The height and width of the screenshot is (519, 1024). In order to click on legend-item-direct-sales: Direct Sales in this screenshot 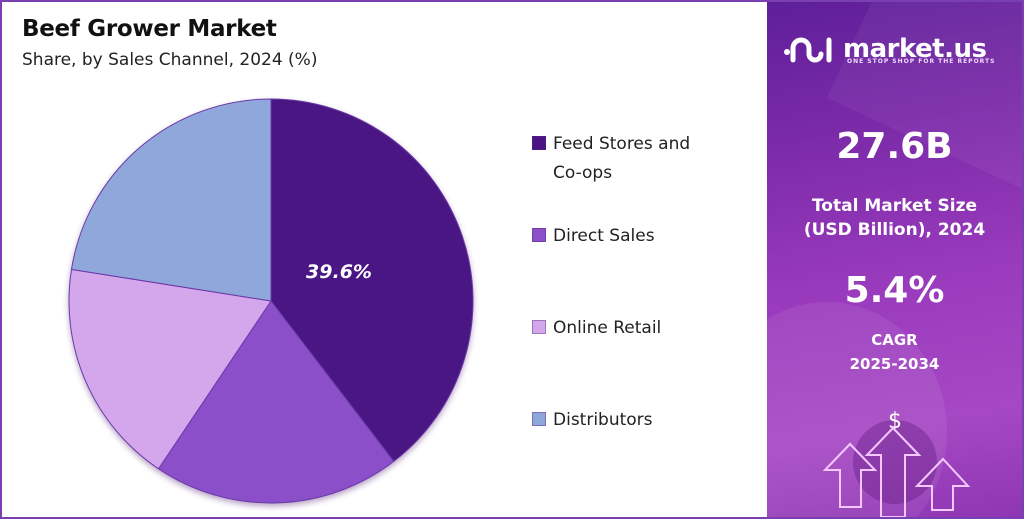, I will do `click(632, 236)`.